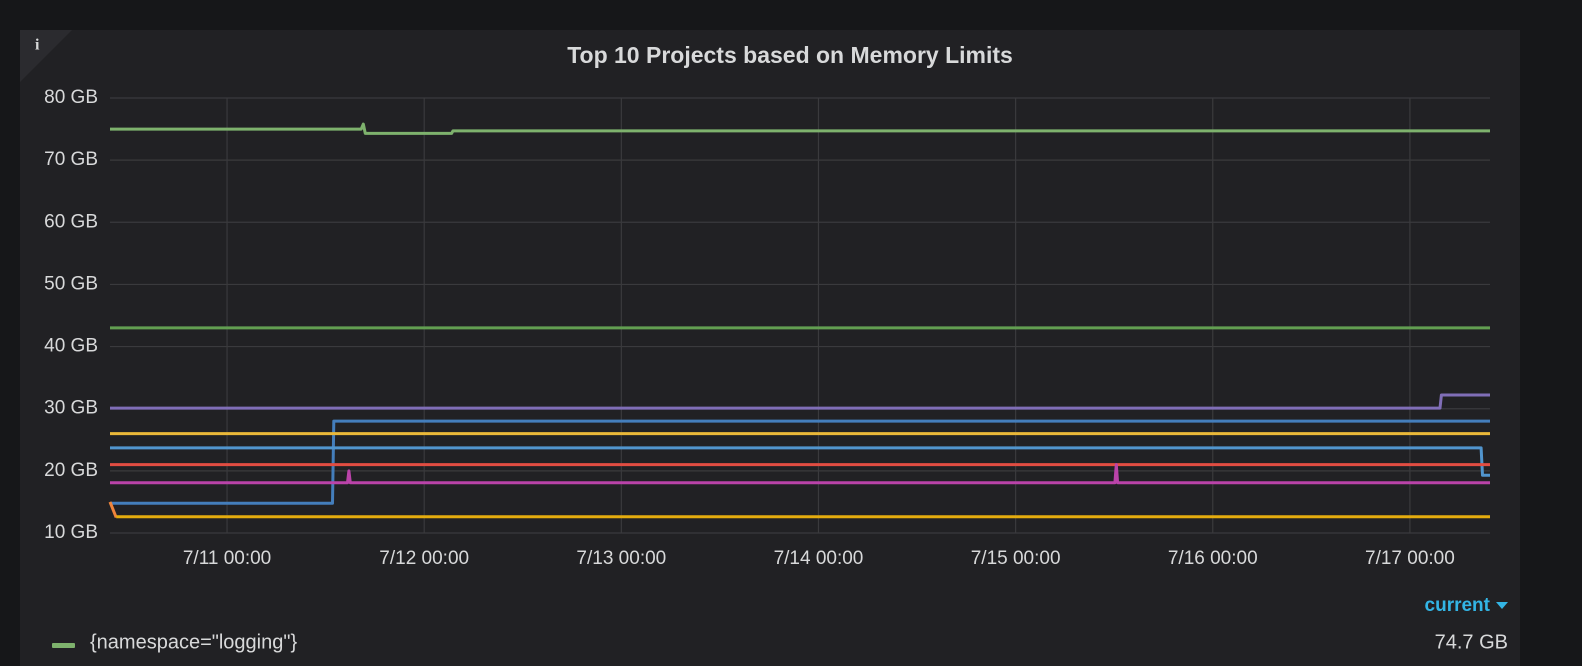 The height and width of the screenshot is (666, 1582). What do you see at coordinates (71, 346) in the screenshot?
I see `y-tick-label: 40 GB` at bounding box center [71, 346].